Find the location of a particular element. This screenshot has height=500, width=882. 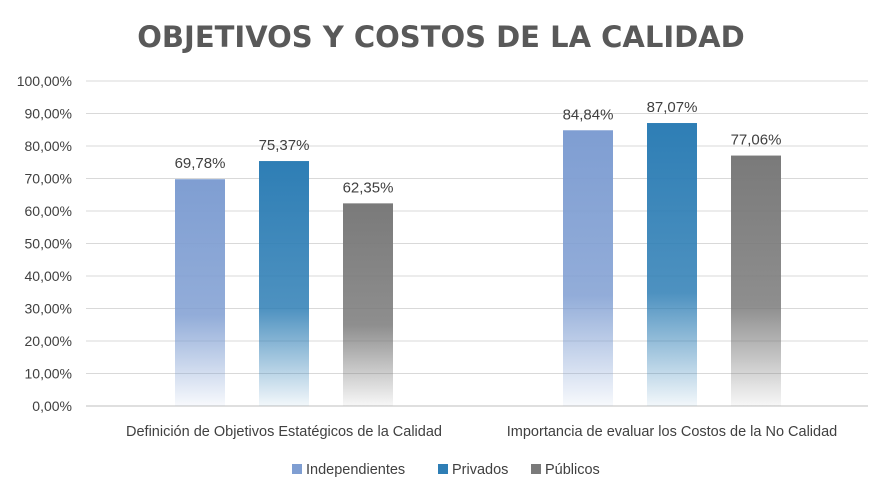

legend-label: Privados is located at coordinates (480, 470).